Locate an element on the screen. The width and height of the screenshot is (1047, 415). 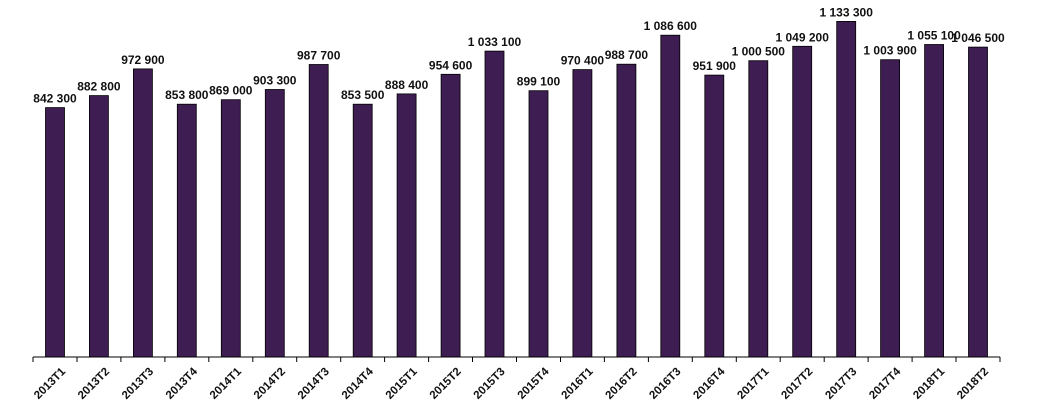
bar-2016T2 is located at coordinates (626, 210).